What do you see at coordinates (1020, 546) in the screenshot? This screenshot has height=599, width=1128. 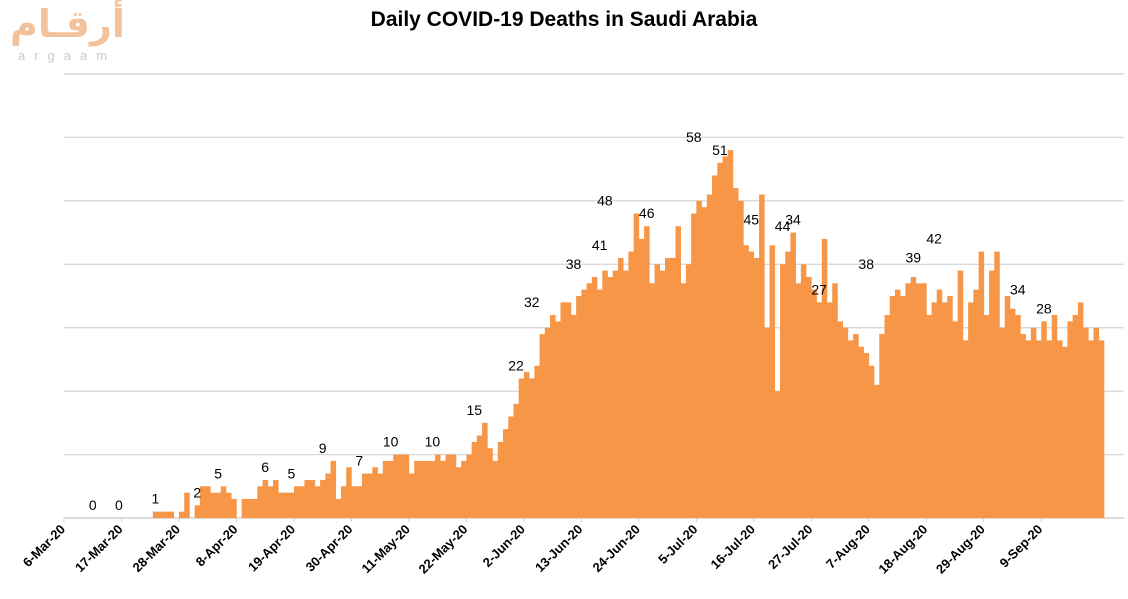 I see `x-tick-label: 9-Sep-20` at bounding box center [1020, 546].